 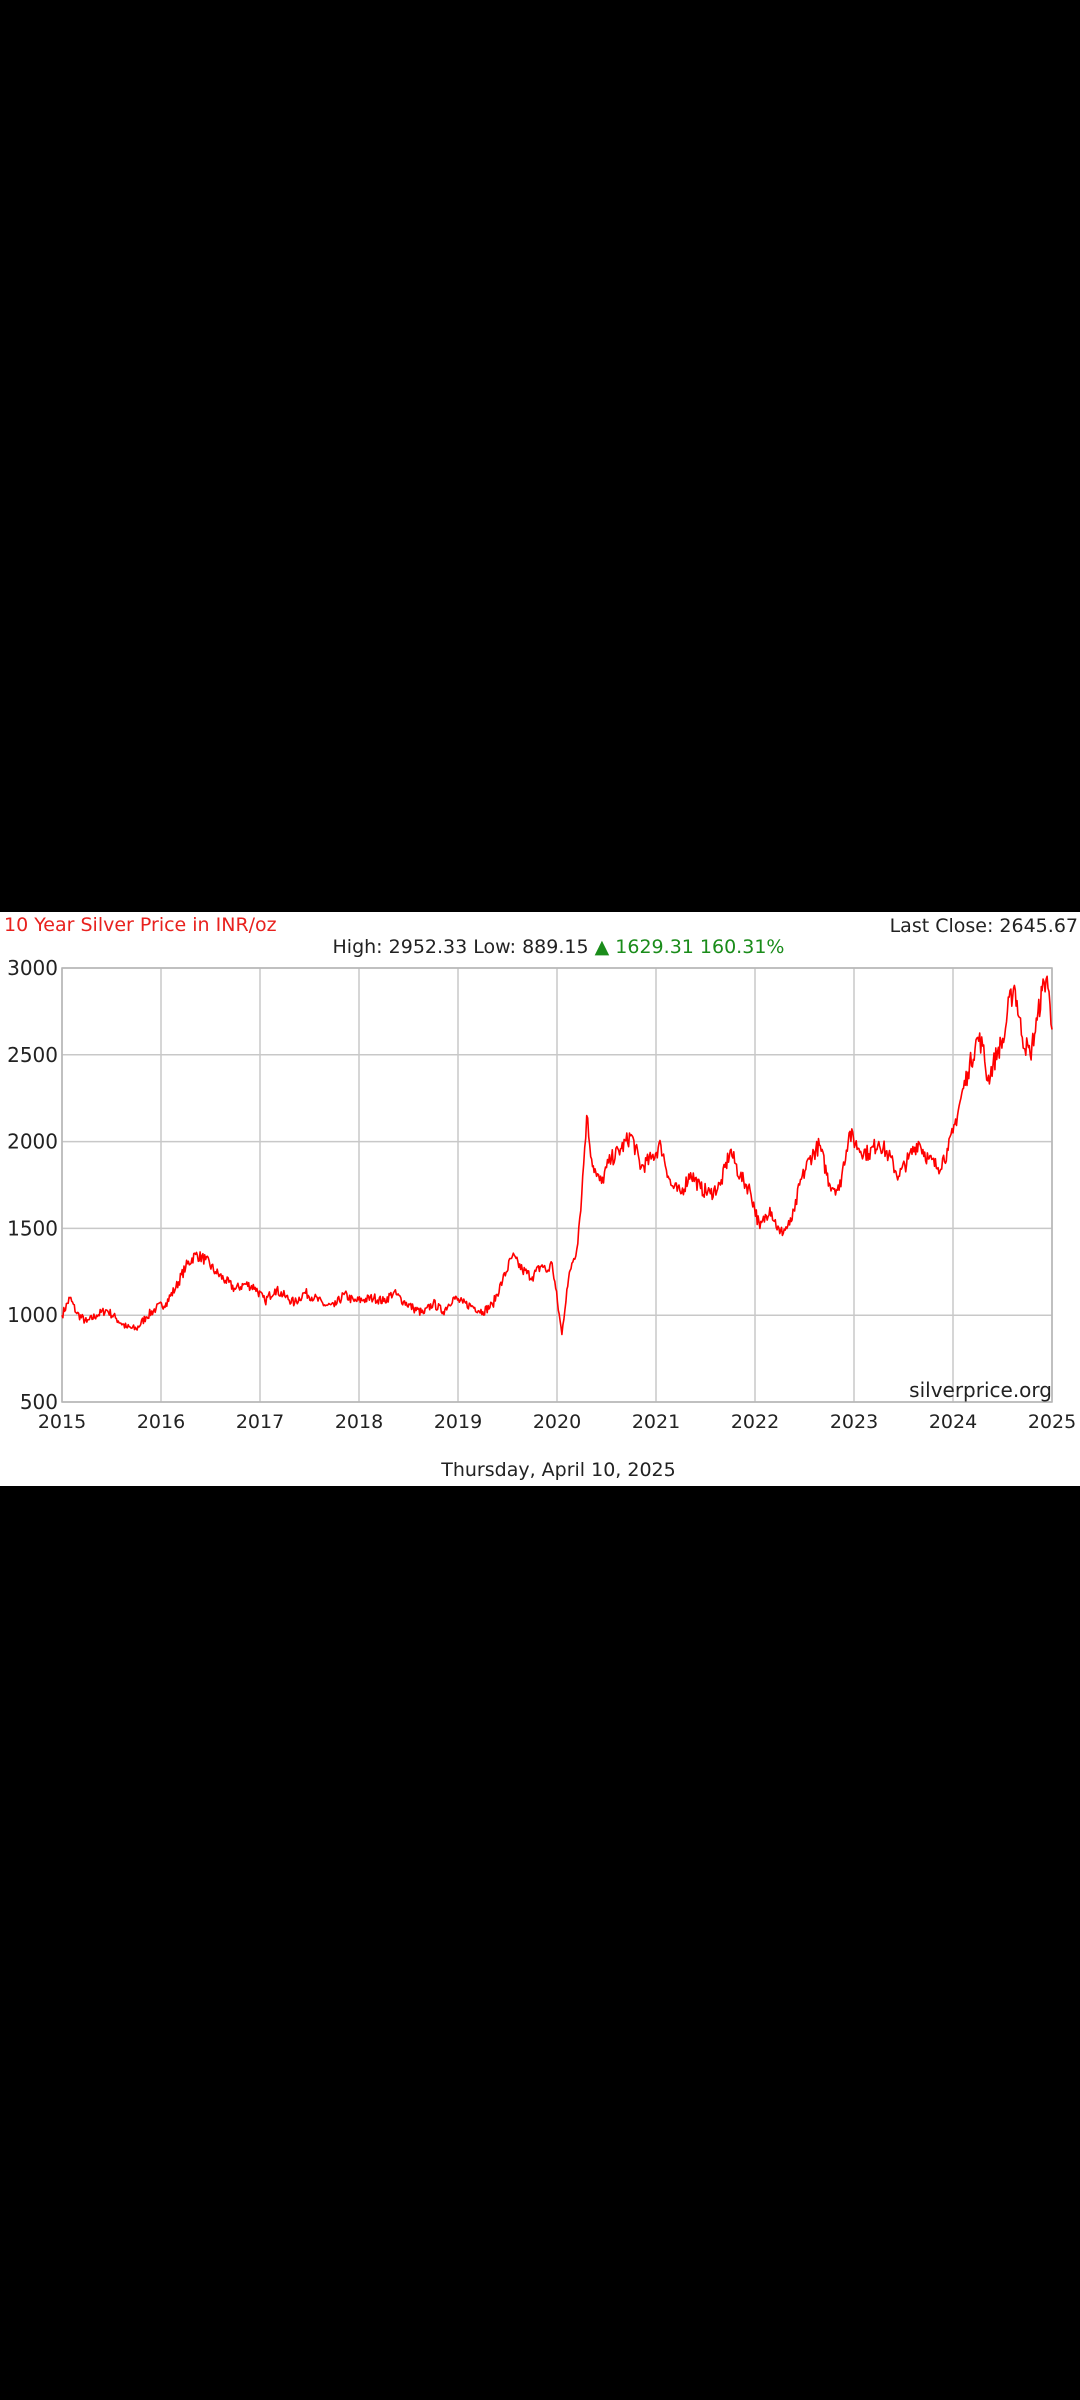 What do you see at coordinates (755, 1422) in the screenshot?
I see `x-tick-label: 2022` at bounding box center [755, 1422].